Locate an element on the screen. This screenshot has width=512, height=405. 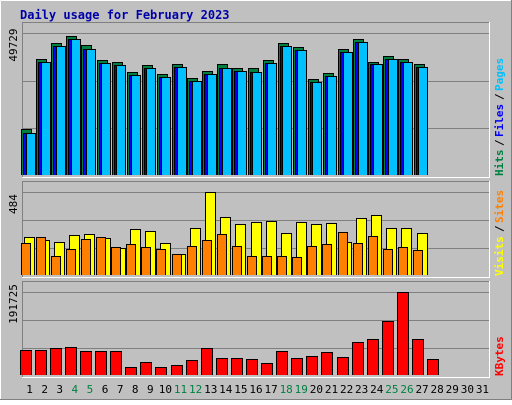
x-tick-label-day-27: 27 is located at coordinates (421, 389).